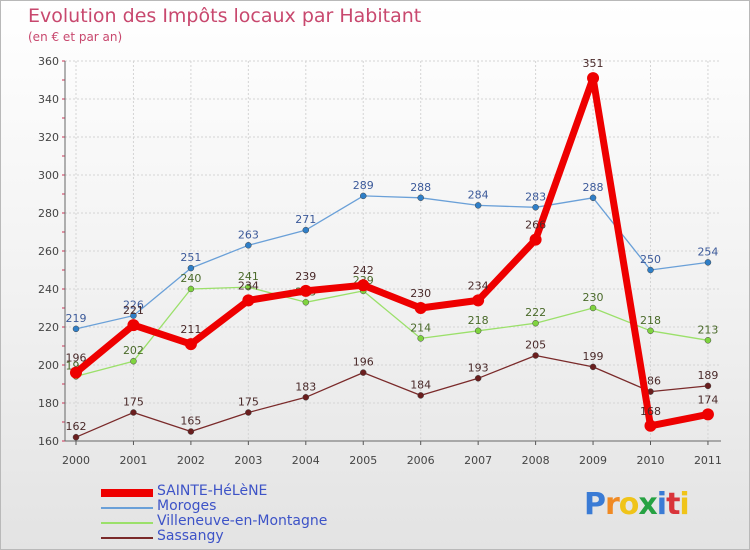  Describe the element at coordinates (187, 506) in the screenshot. I see `legend-label: Moroges` at that location.